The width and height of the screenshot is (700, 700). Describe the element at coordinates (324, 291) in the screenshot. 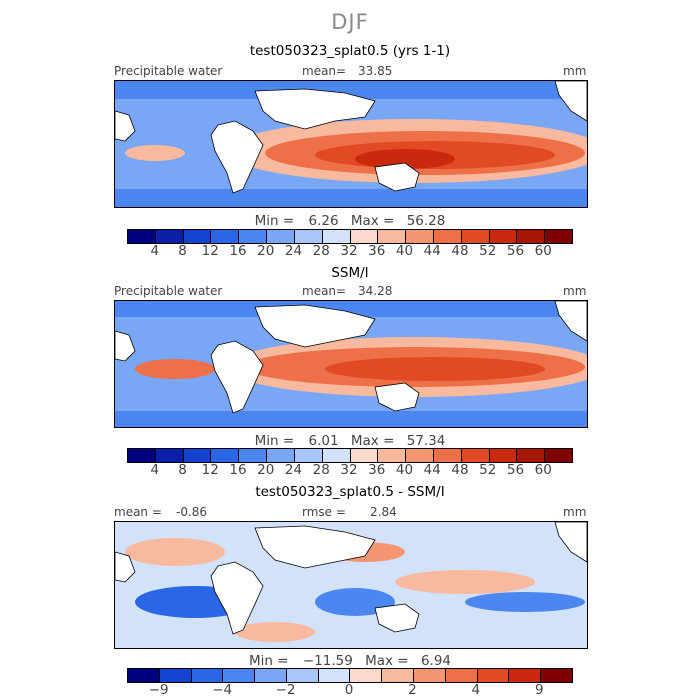

I see `panel2-mean-label: mean=` at that location.